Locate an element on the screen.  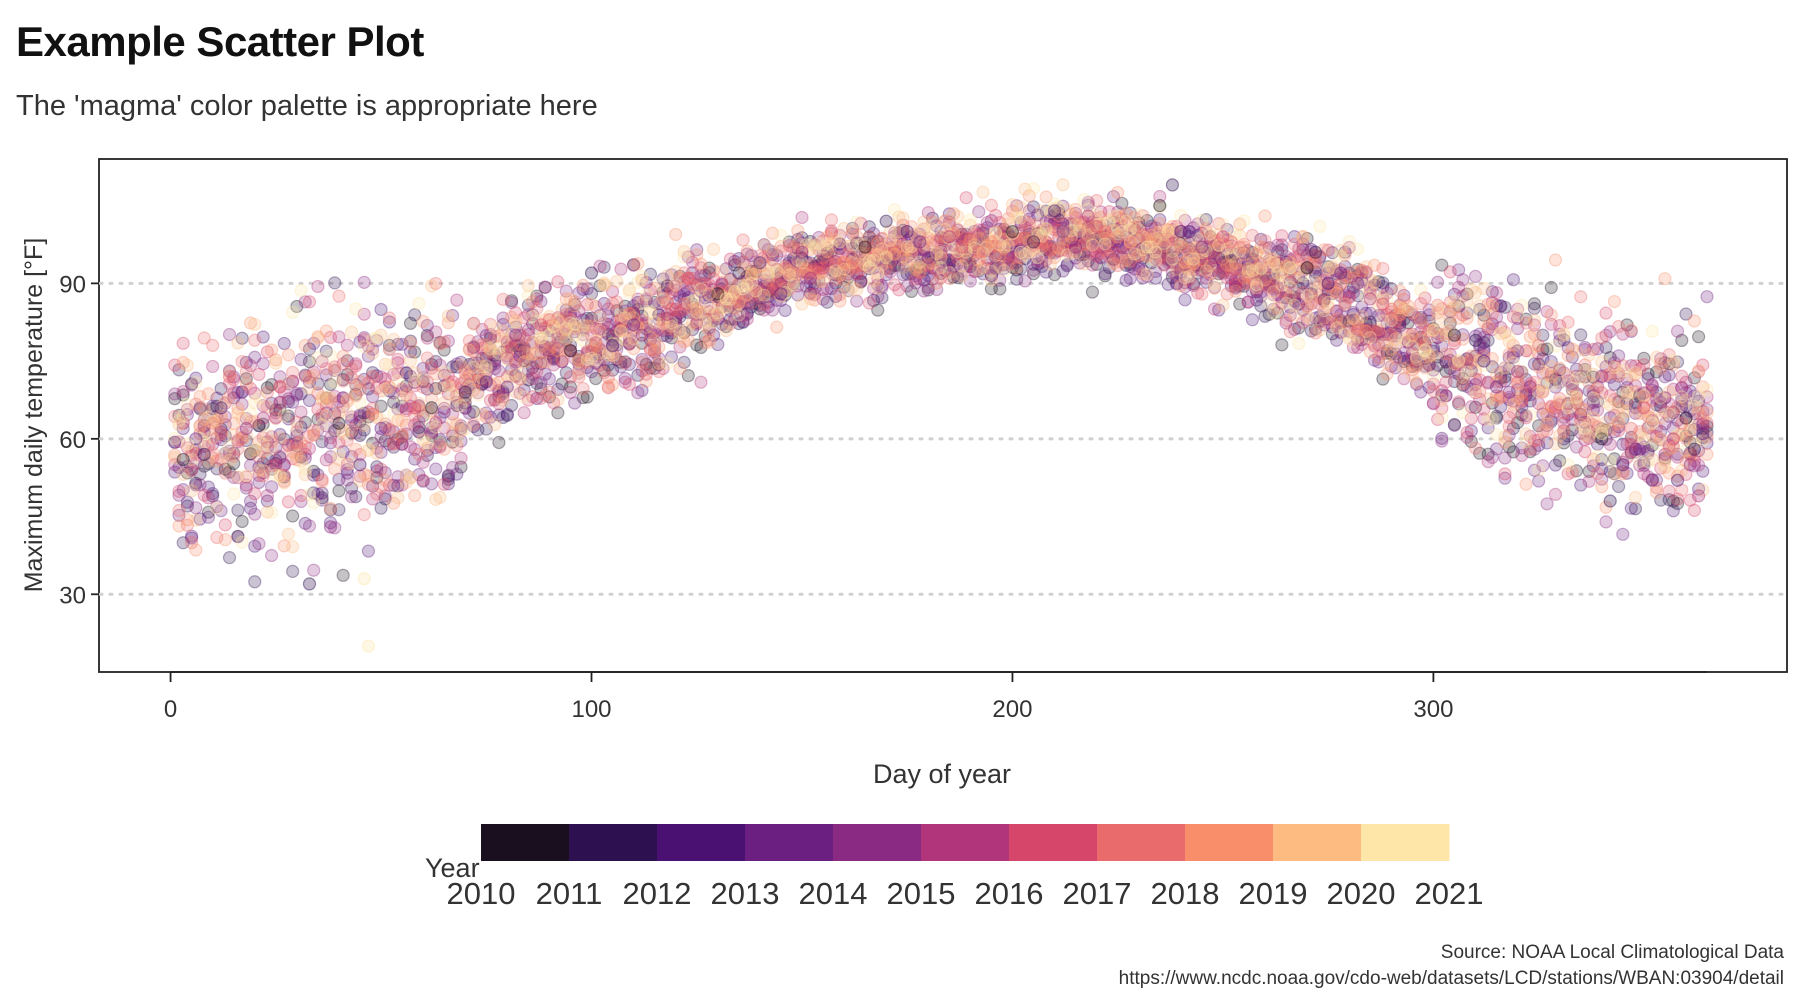
legend-swatch-2012 is located at coordinates (701, 842).